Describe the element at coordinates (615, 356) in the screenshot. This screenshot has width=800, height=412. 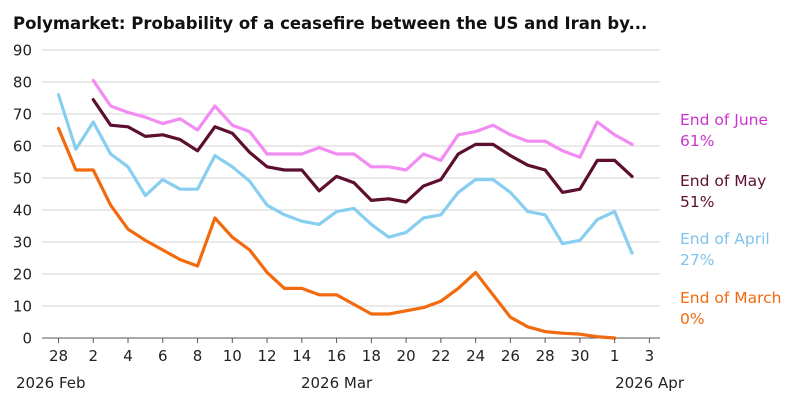
I see `x-tick-label: 1` at that location.